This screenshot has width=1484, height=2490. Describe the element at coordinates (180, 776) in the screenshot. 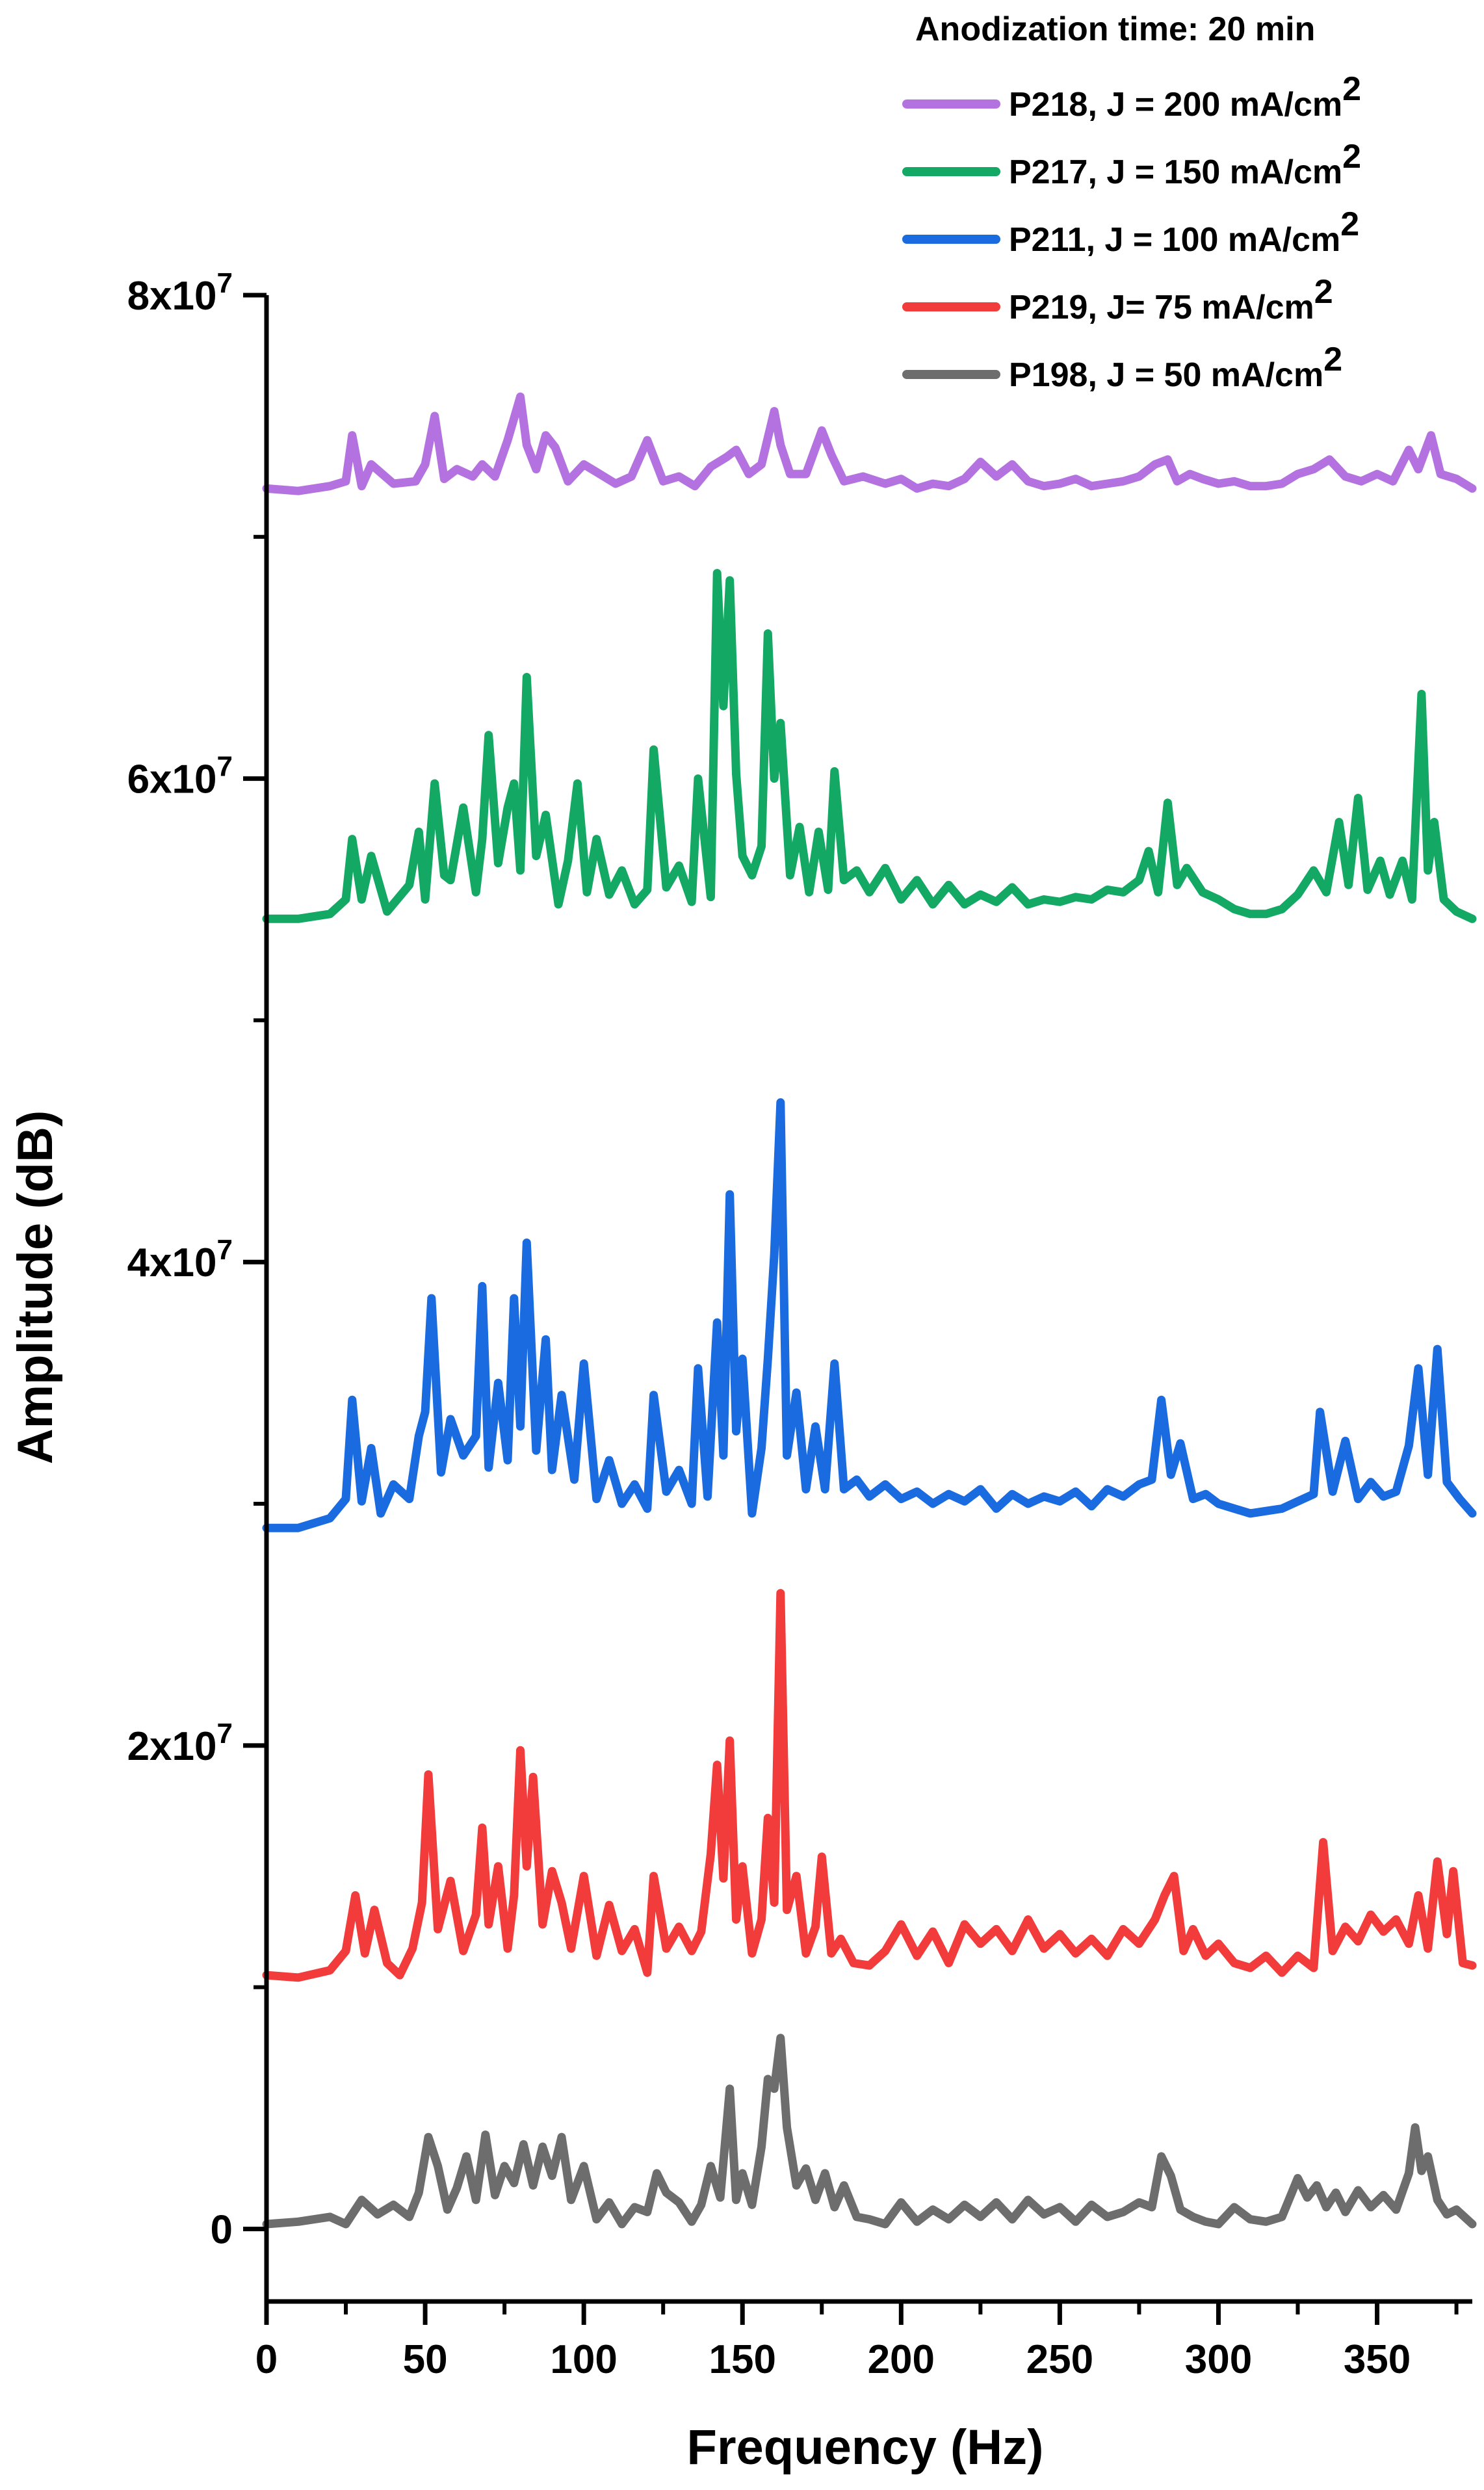

I see `y-tick-label: 6x10⁷` at that location.